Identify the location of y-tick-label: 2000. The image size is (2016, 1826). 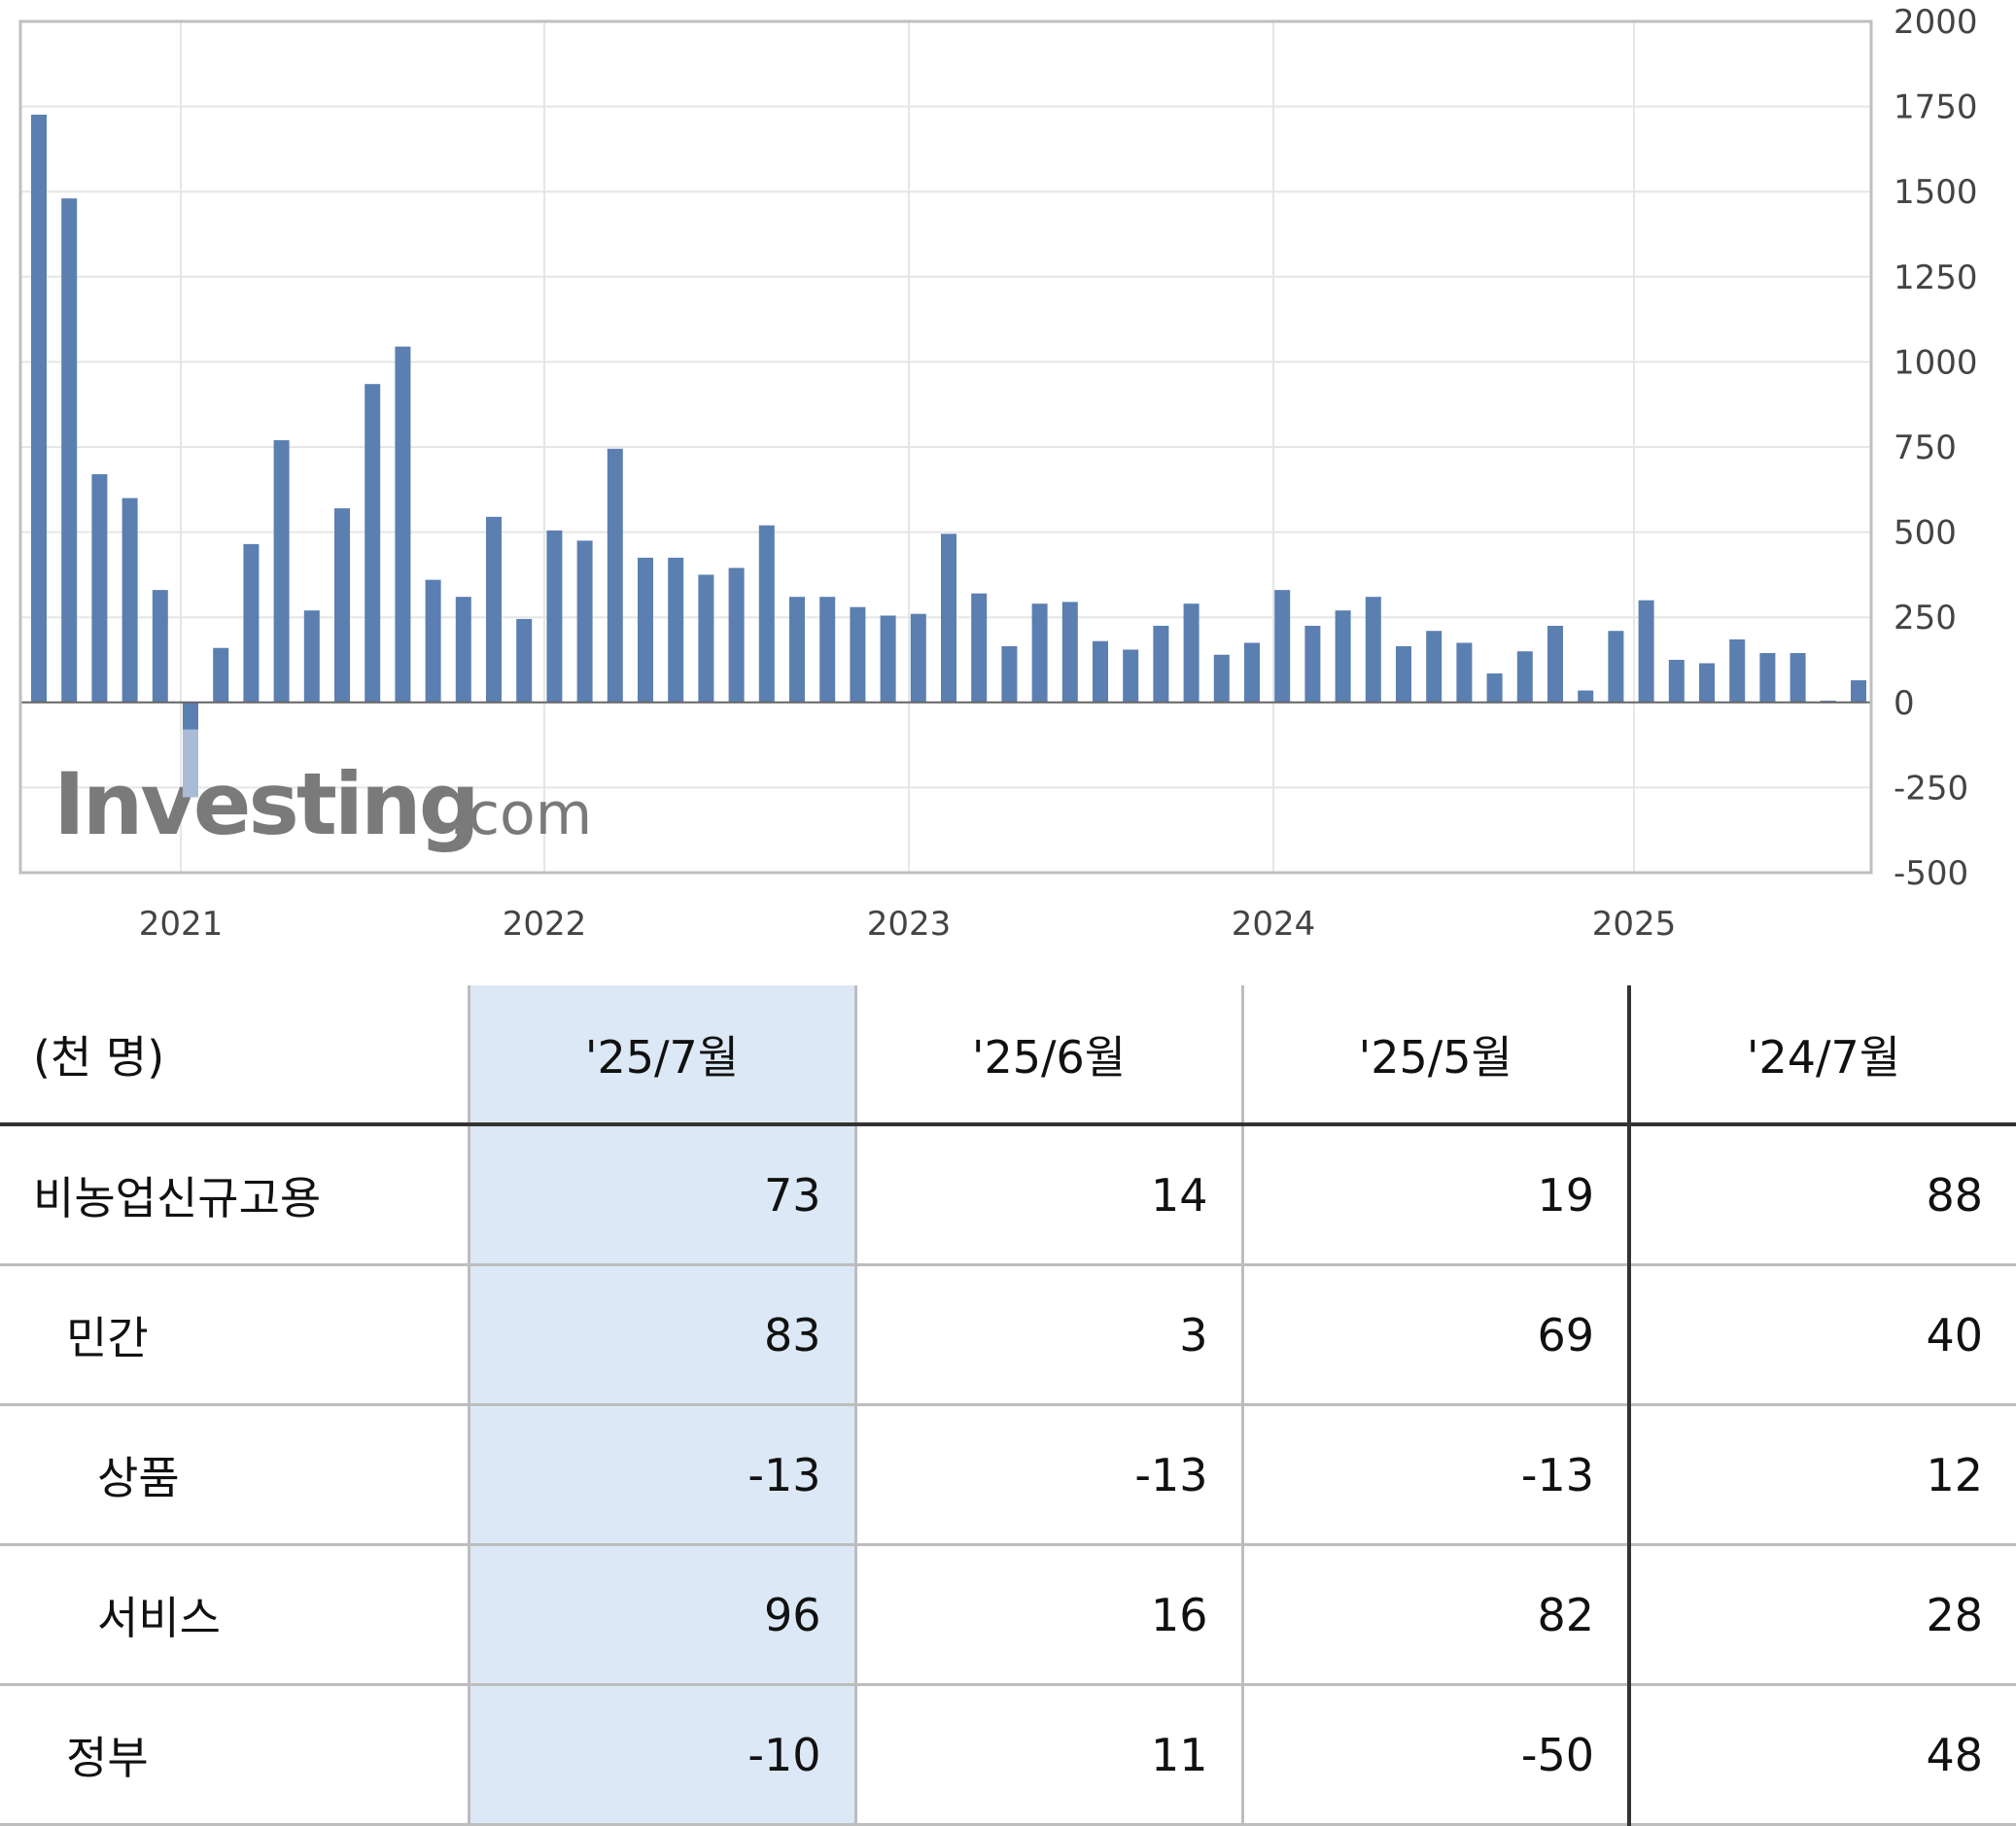
(1936, 22).